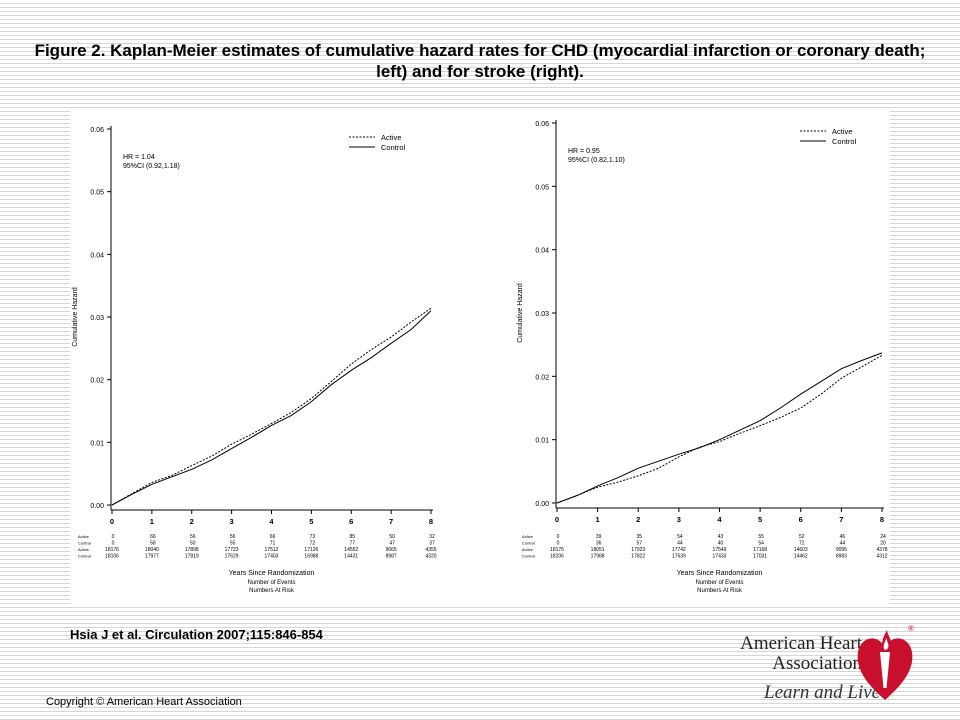  What do you see at coordinates (432, 544) in the screenshot?
I see `chart1-risk-cell: 37` at bounding box center [432, 544].